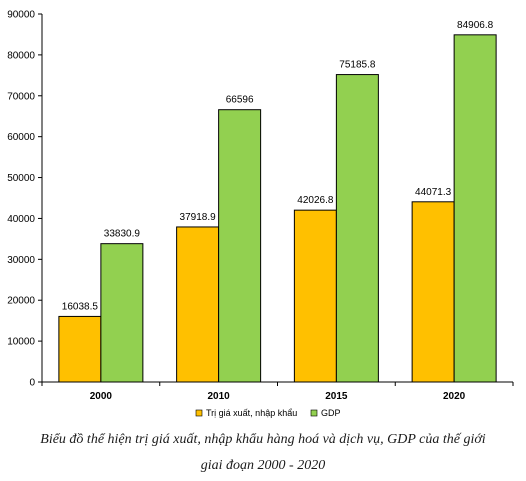 The width and height of the screenshot is (526, 481). What do you see at coordinates (454, 396) in the screenshot?
I see `x-category-label: 2020` at bounding box center [454, 396].